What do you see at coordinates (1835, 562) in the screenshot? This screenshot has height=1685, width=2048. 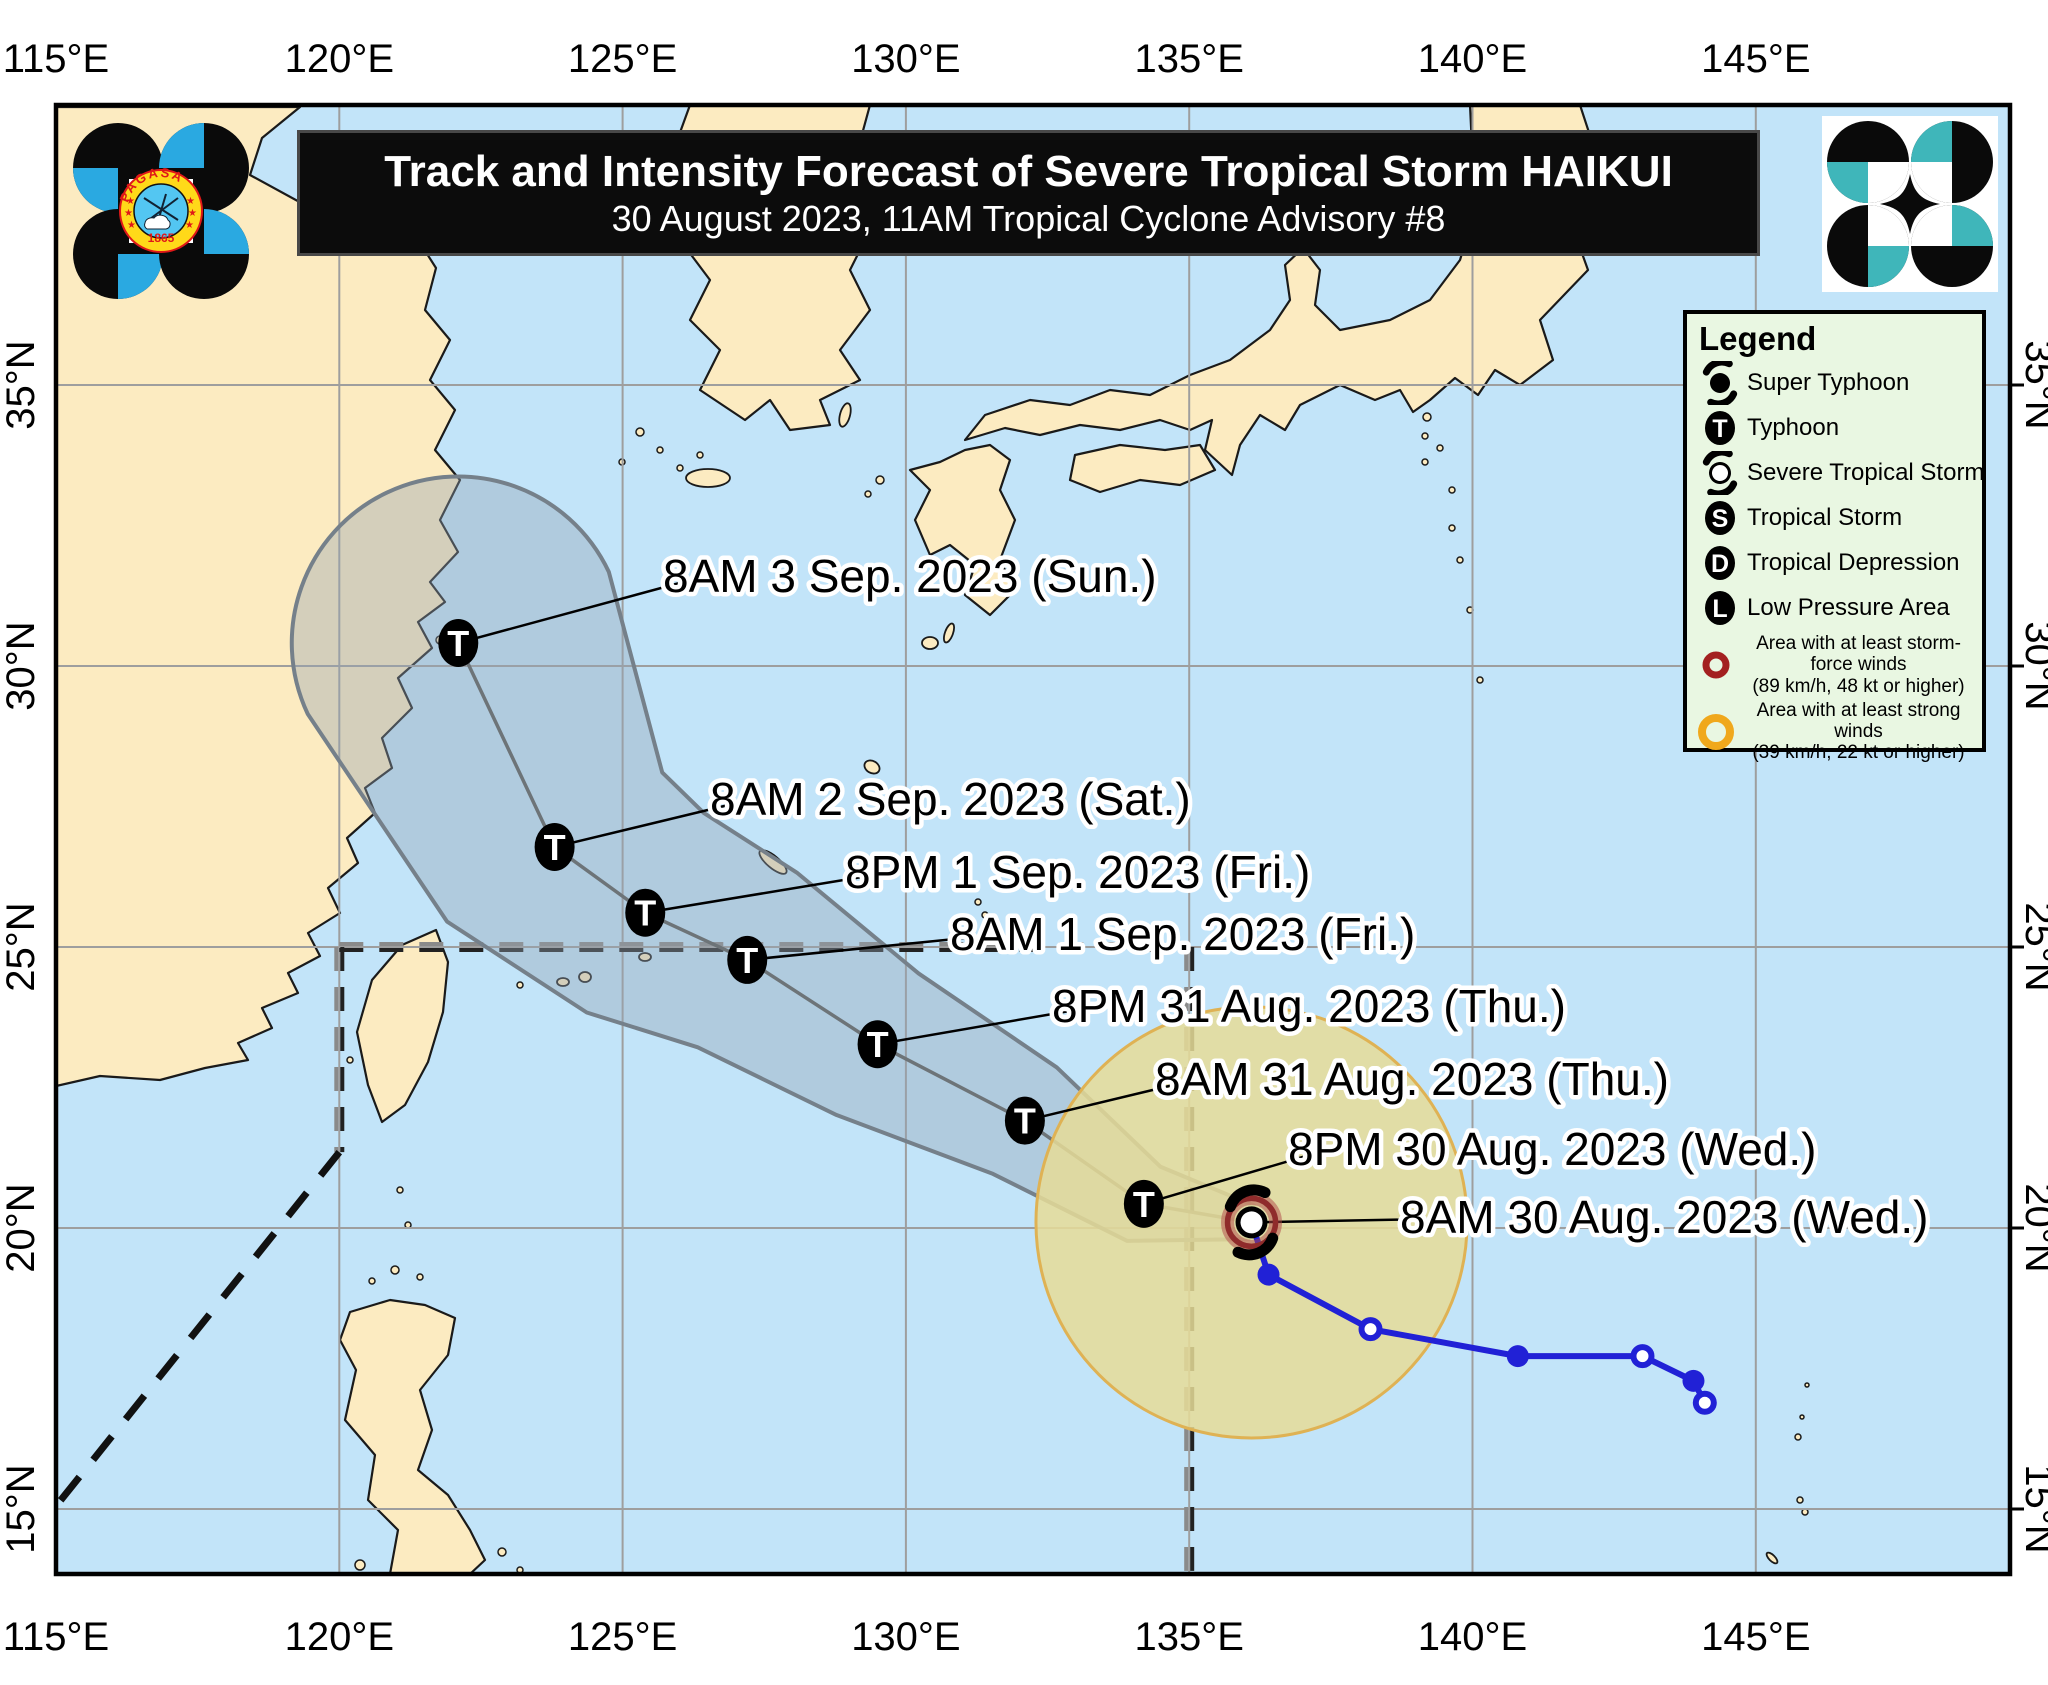 I see `legend-item-tropical-depression: D Tropical Depression` at bounding box center [1835, 562].